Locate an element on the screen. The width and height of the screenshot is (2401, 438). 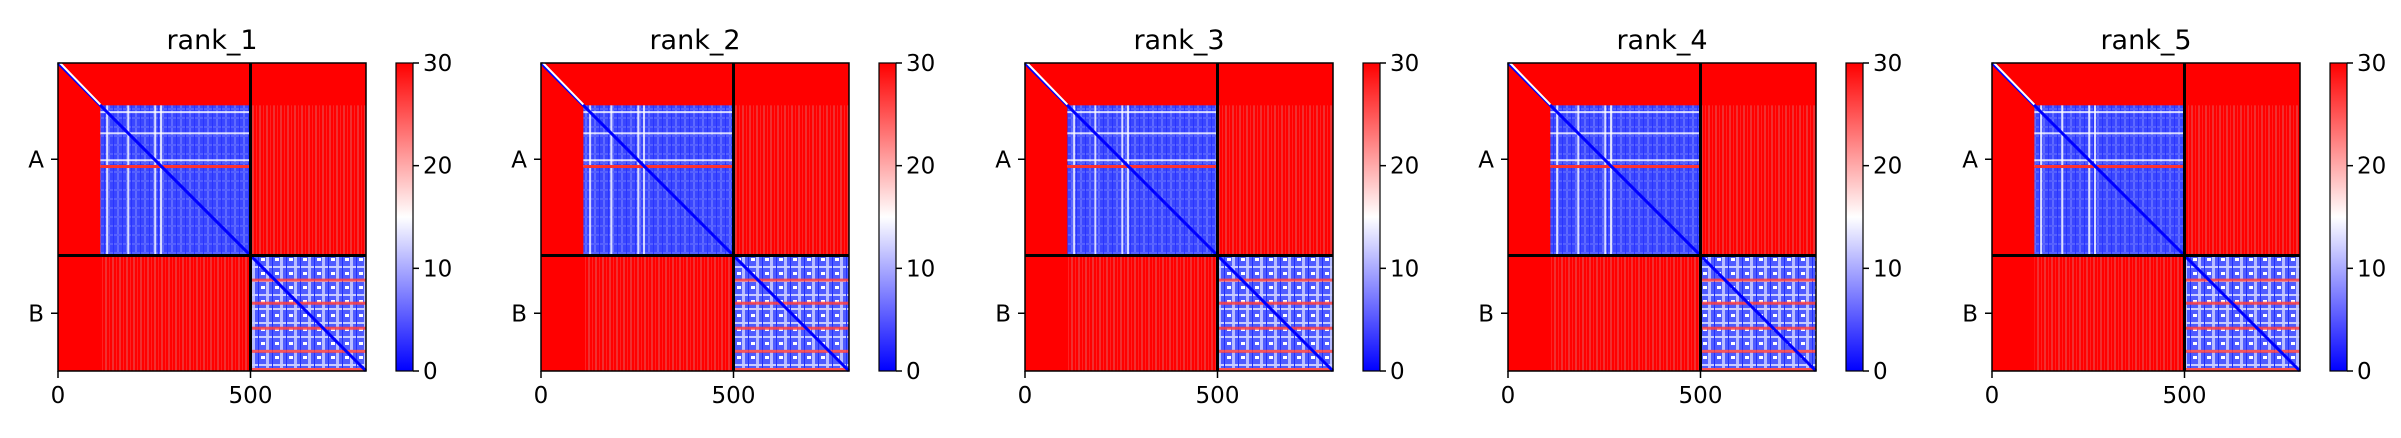
panel-title: rank_3 is located at coordinates (1178, 40).